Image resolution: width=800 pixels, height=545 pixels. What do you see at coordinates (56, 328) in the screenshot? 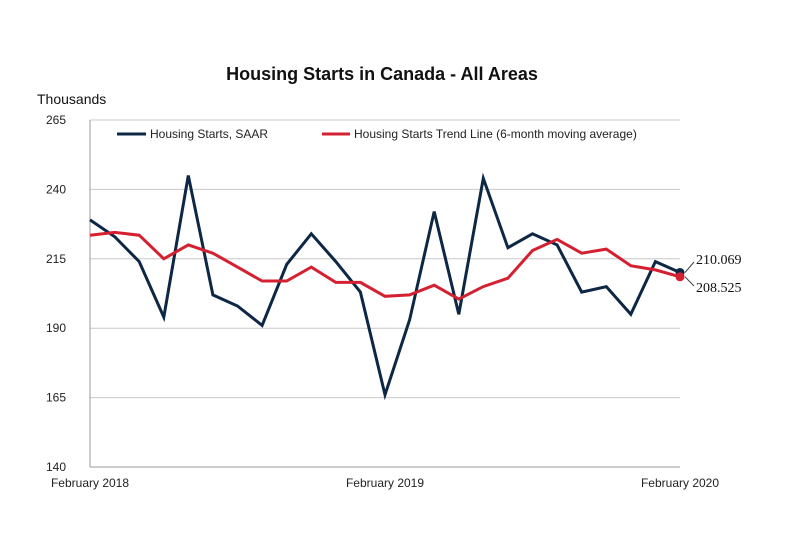
I see `y-tick-label: 190` at bounding box center [56, 328].